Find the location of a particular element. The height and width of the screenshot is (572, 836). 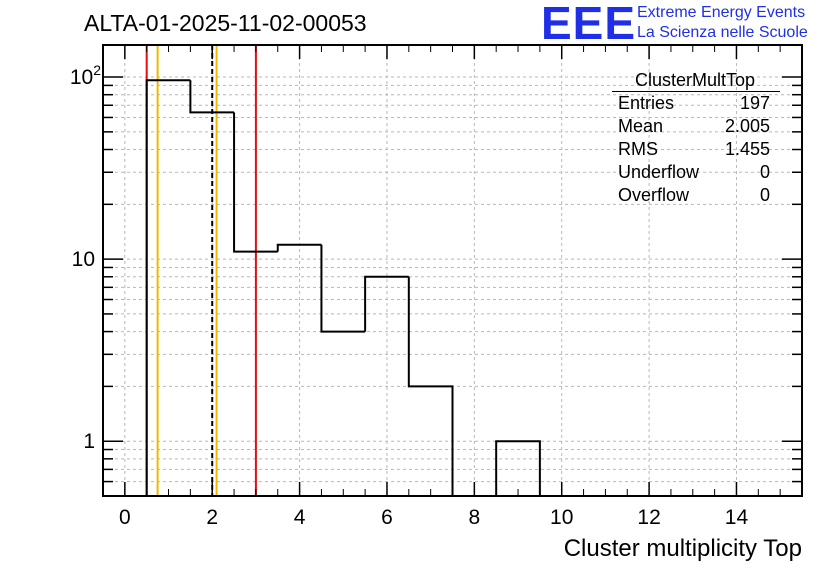

logo-line-1: Extreme Energy Events is located at coordinates (721, 12).